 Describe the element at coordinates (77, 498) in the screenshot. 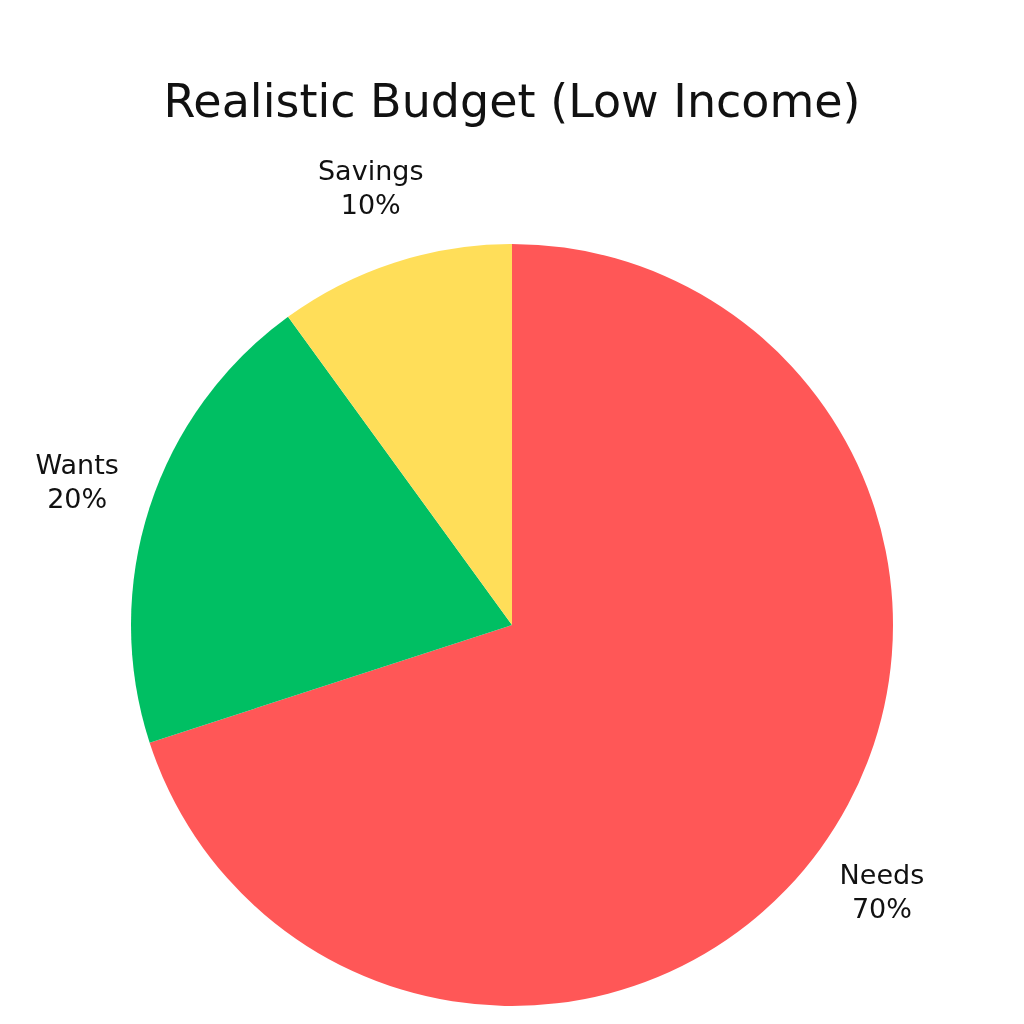

I see `data-label: 20%` at that location.